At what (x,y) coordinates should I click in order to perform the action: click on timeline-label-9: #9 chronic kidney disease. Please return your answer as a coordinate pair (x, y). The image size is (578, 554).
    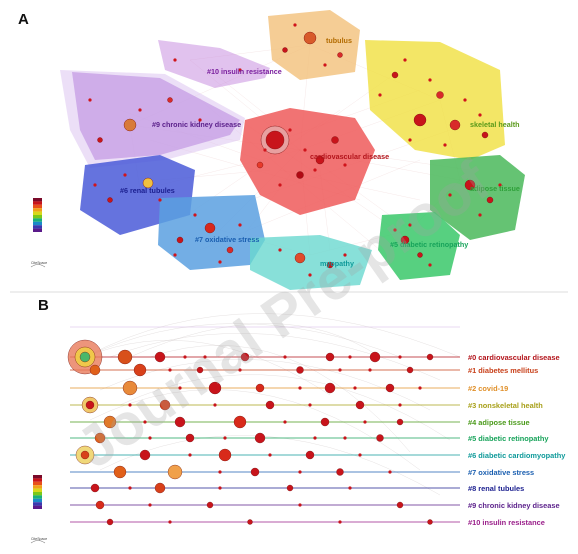
    Looking at the image, I should click on (514, 505).